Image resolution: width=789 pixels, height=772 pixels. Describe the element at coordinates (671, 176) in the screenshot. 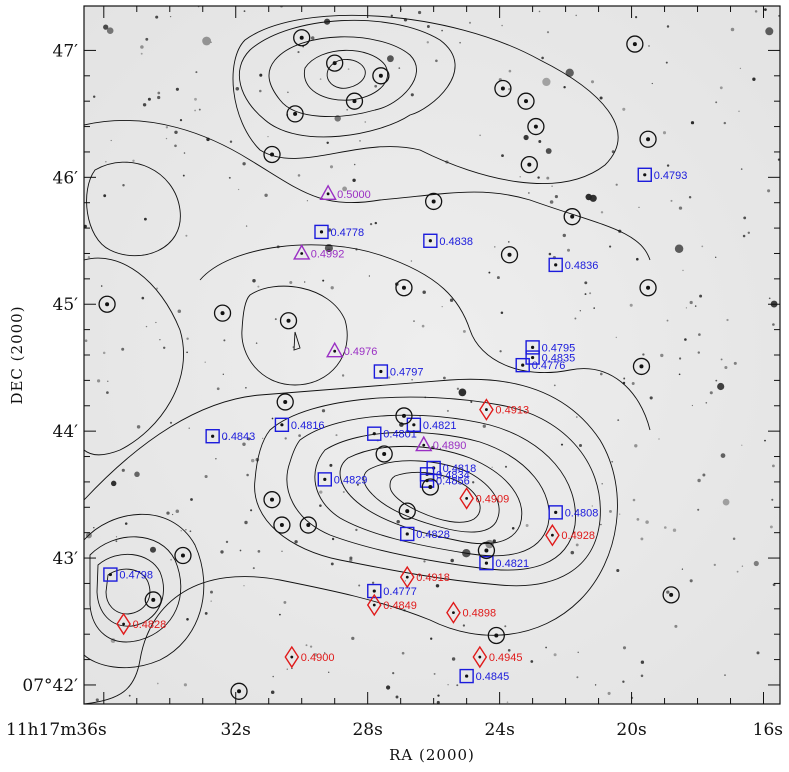

I see `redshift-label: 0.4793` at that location.